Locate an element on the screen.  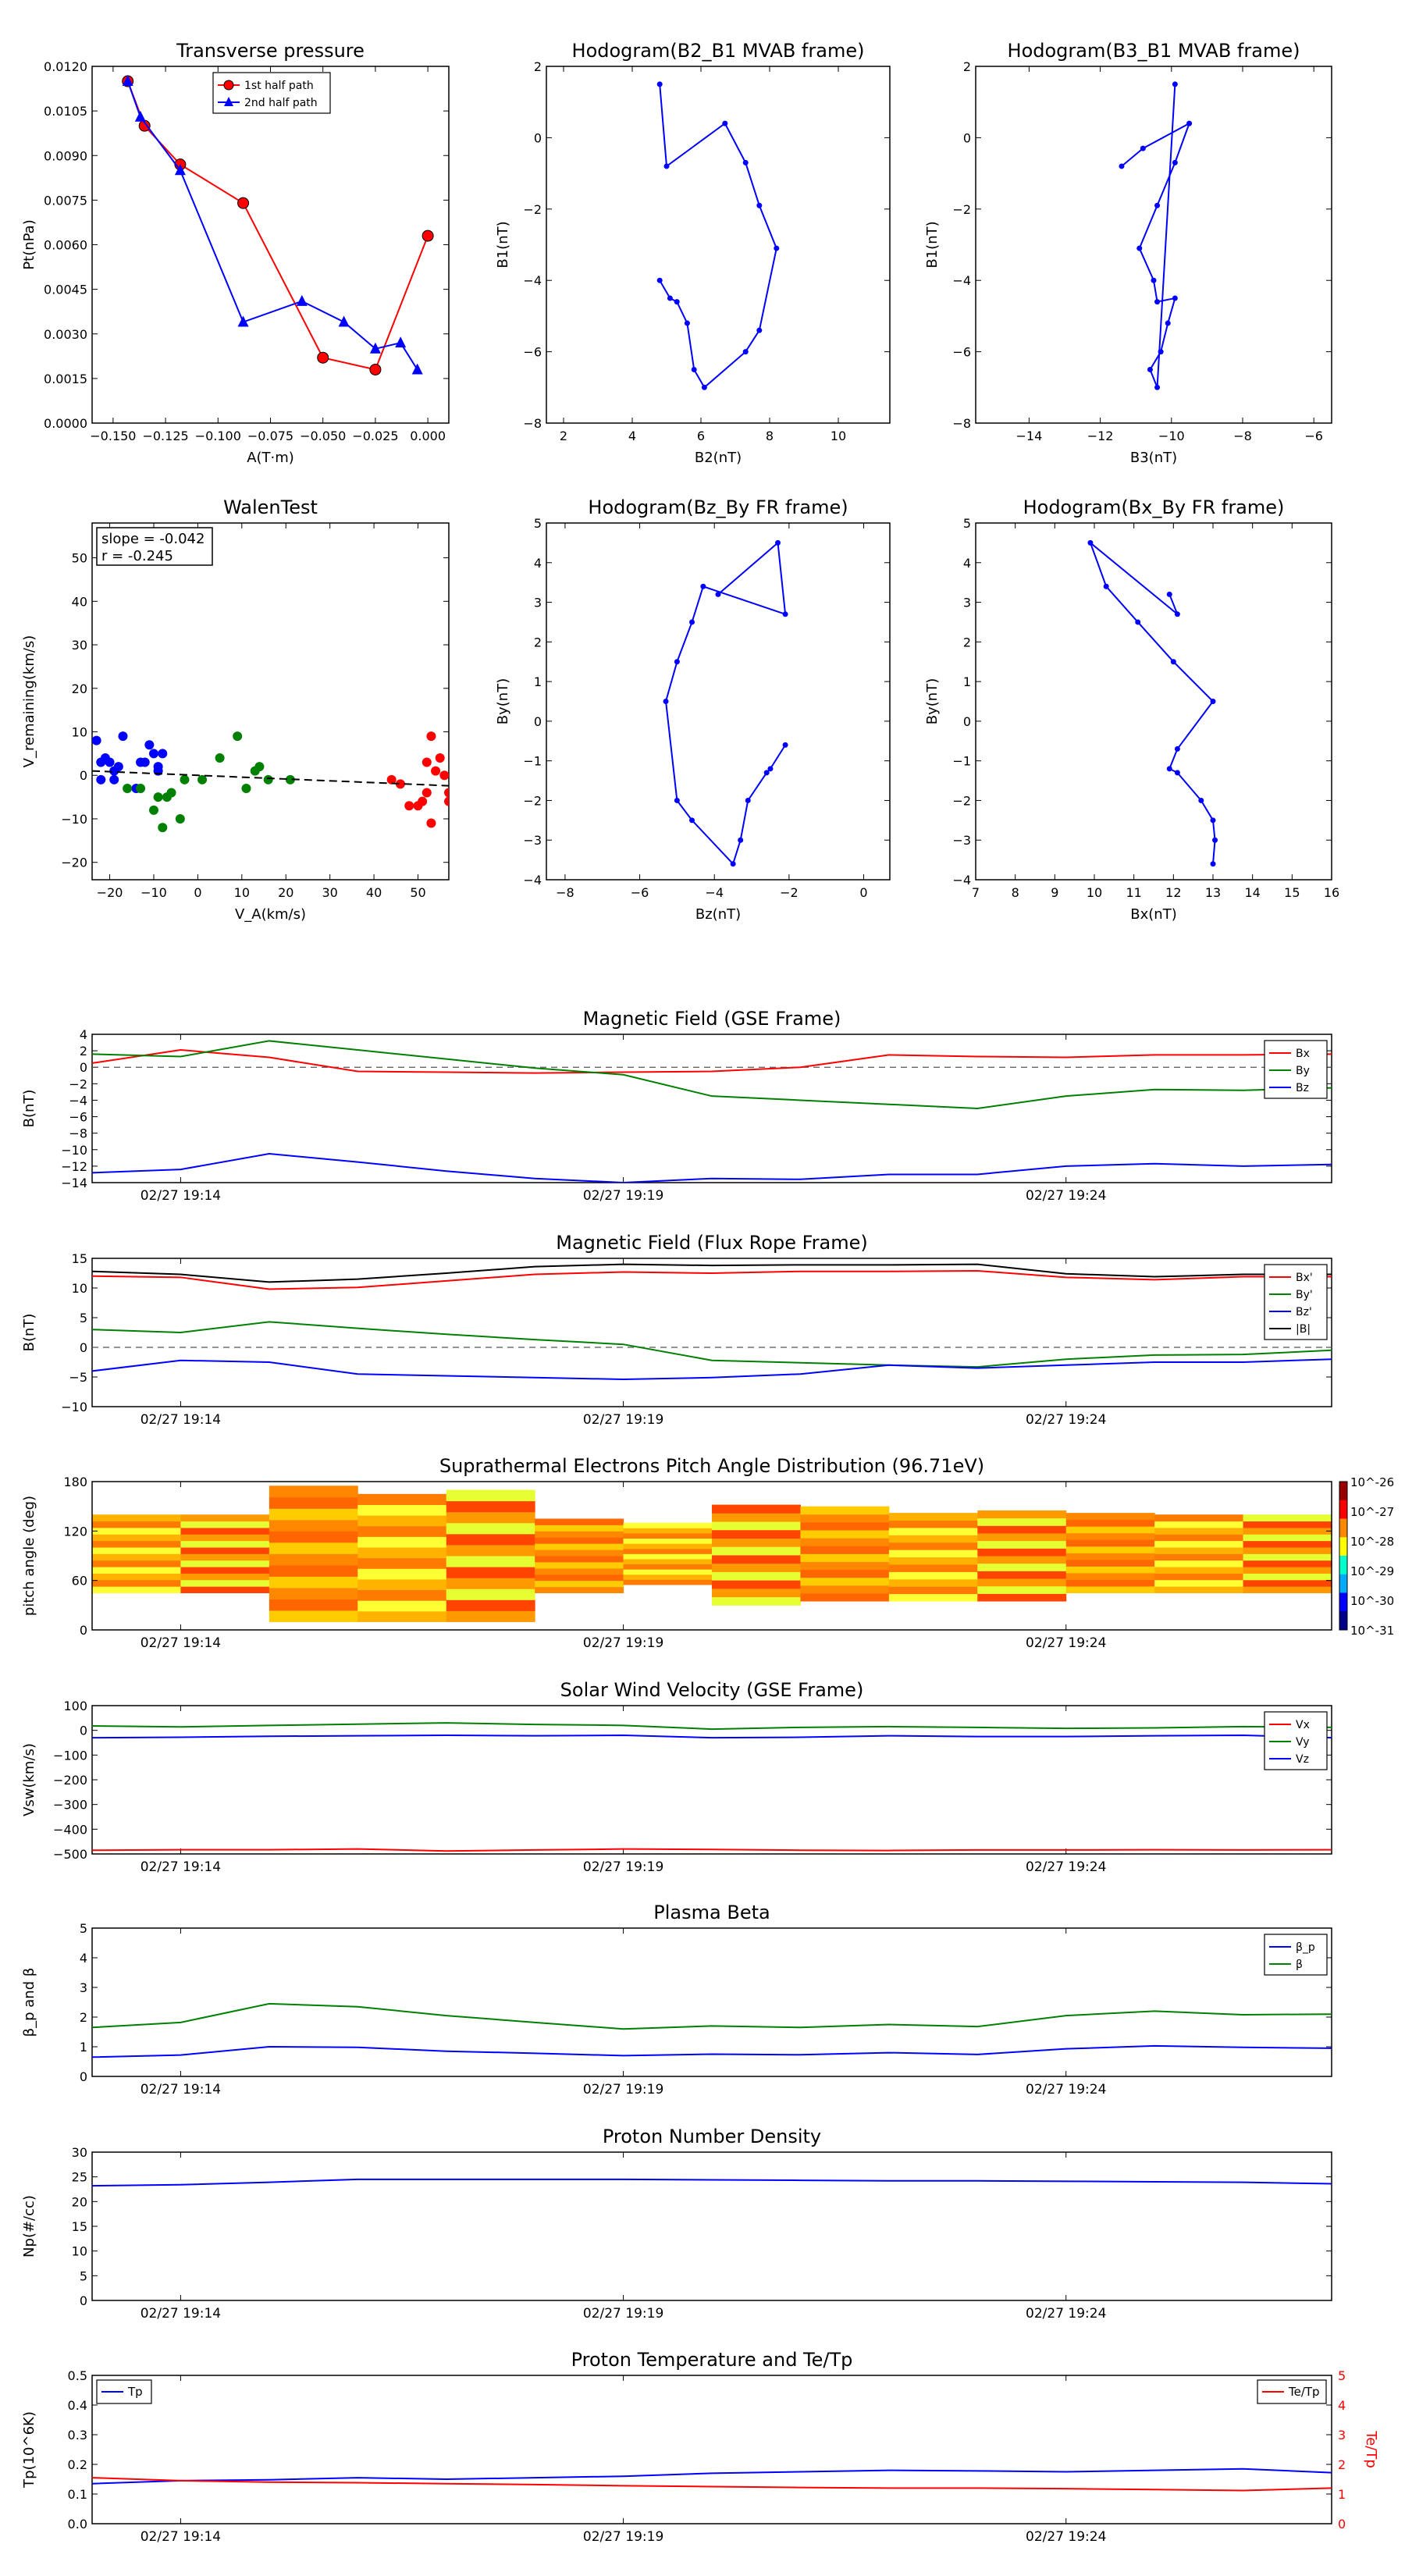
y-axis-label: β_p and β is located at coordinates (29, 2002).